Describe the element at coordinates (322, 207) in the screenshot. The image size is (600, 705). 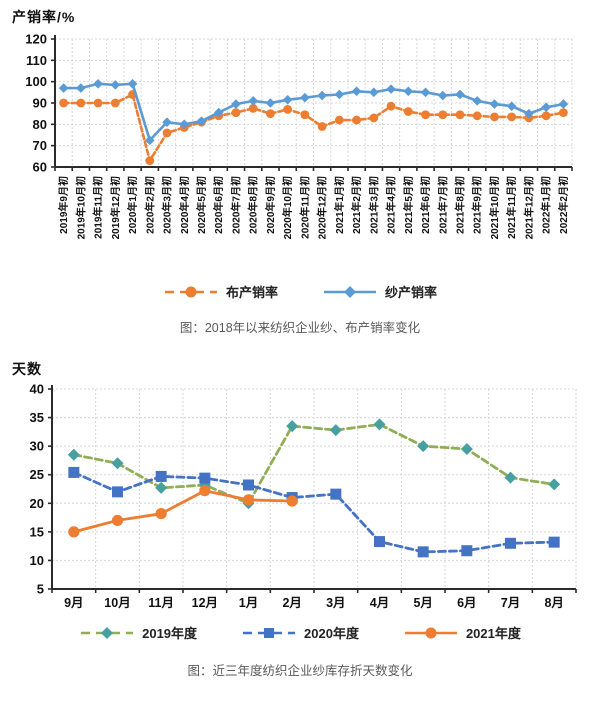
I see `x-tick-label: 2020年12月初` at that location.